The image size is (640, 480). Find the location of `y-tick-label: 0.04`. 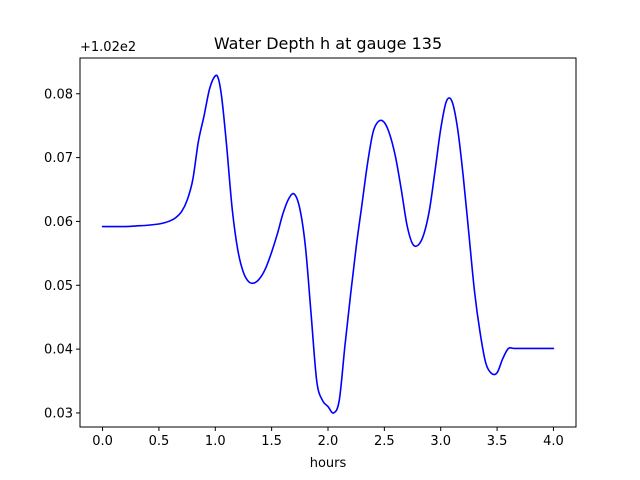

y-tick-label: 0.04 is located at coordinates (58, 350).